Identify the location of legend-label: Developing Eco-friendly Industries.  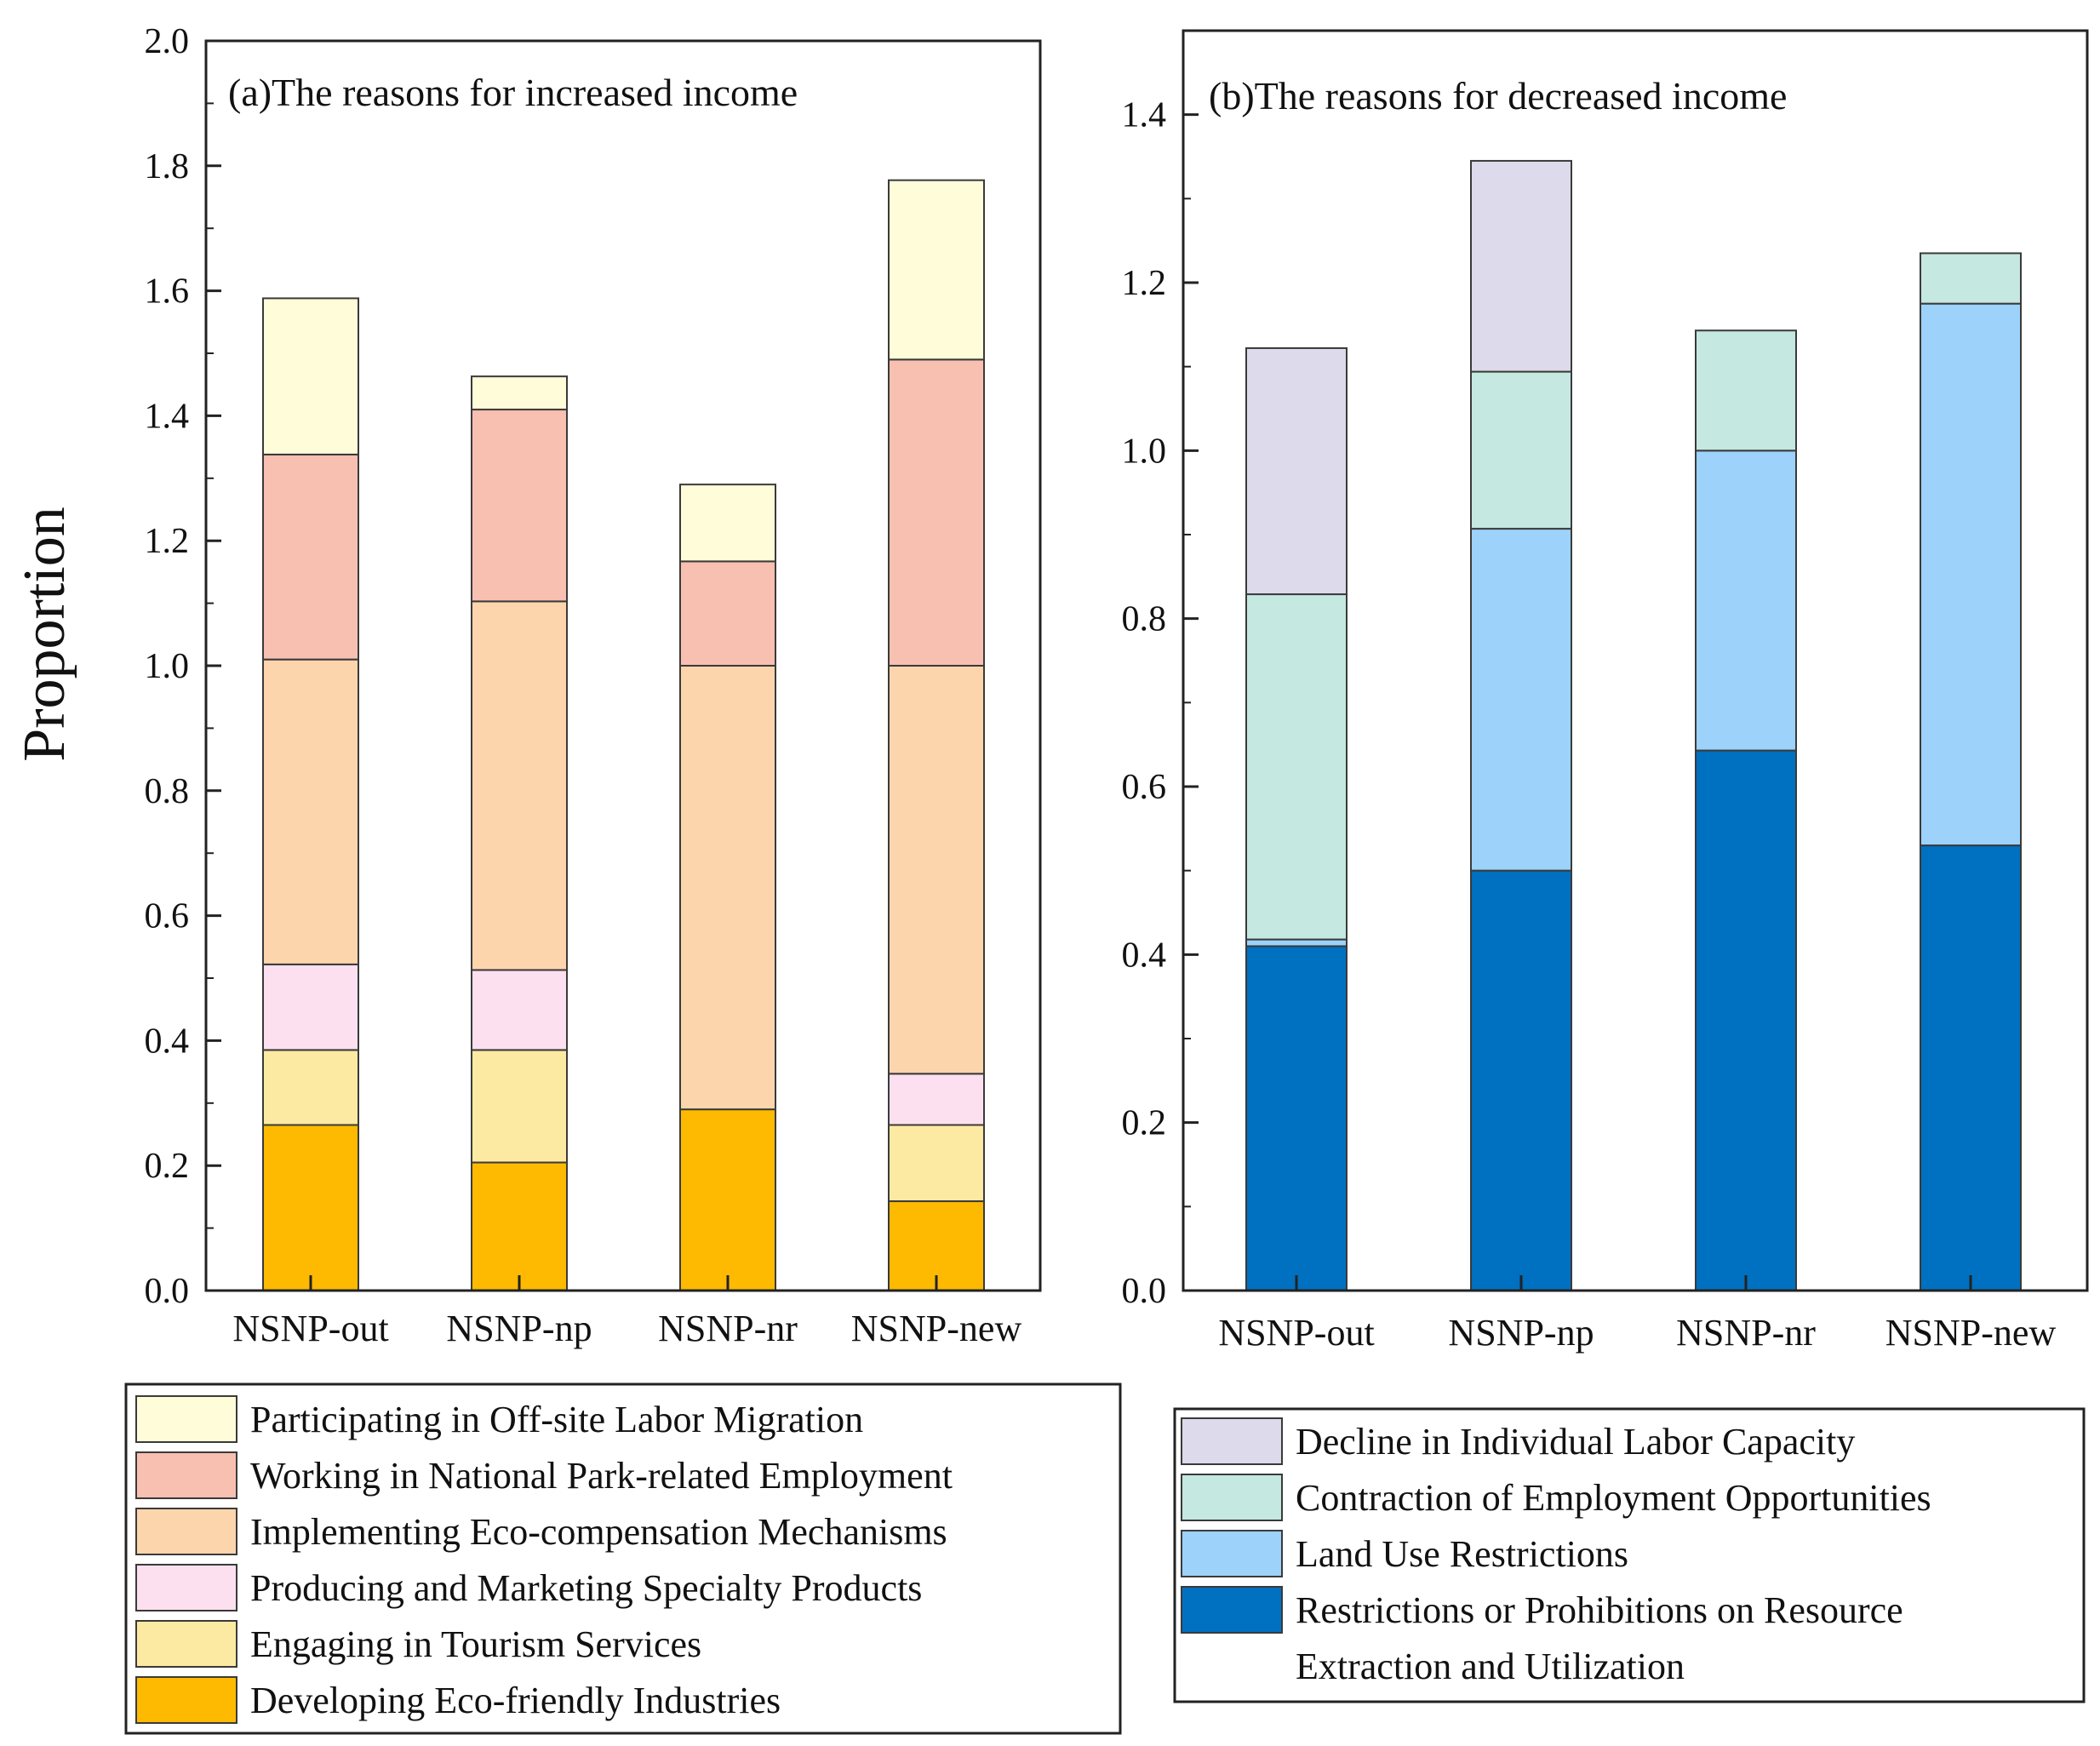
(515, 1701).